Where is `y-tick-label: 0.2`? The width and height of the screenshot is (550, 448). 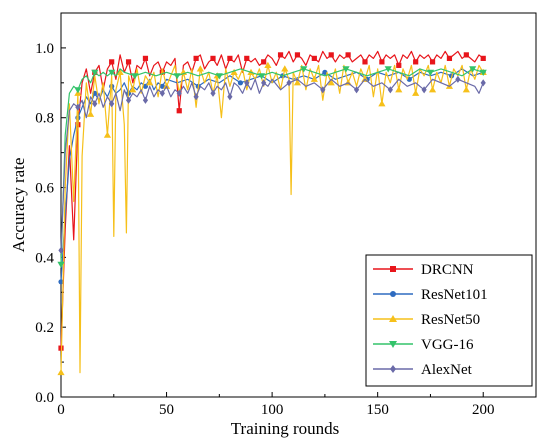
y-tick-label: 0.2 is located at coordinates (44, 328).